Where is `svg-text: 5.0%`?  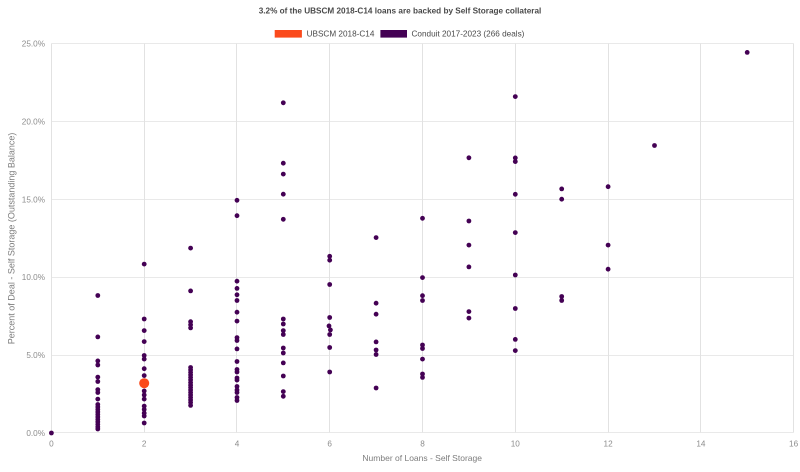
svg-text: 5.0% is located at coordinates (35, 355).